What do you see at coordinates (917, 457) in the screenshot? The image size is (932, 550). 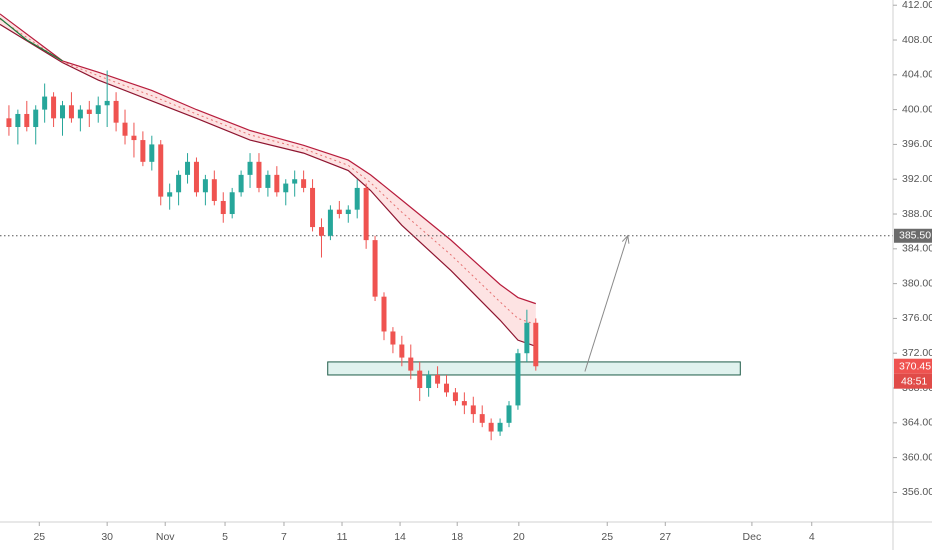 I see `y-tick-label: 360.00` at bounding box center [917, 457].